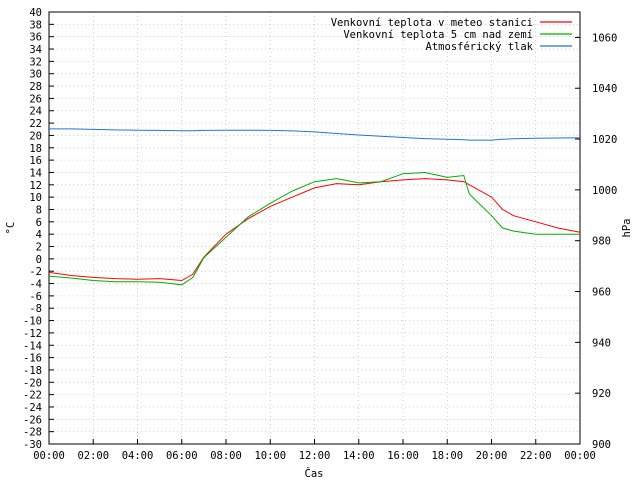 The width and height of the screenshot is (640, 485). I want to click on y-tick-label: 40, so click(35, 13).